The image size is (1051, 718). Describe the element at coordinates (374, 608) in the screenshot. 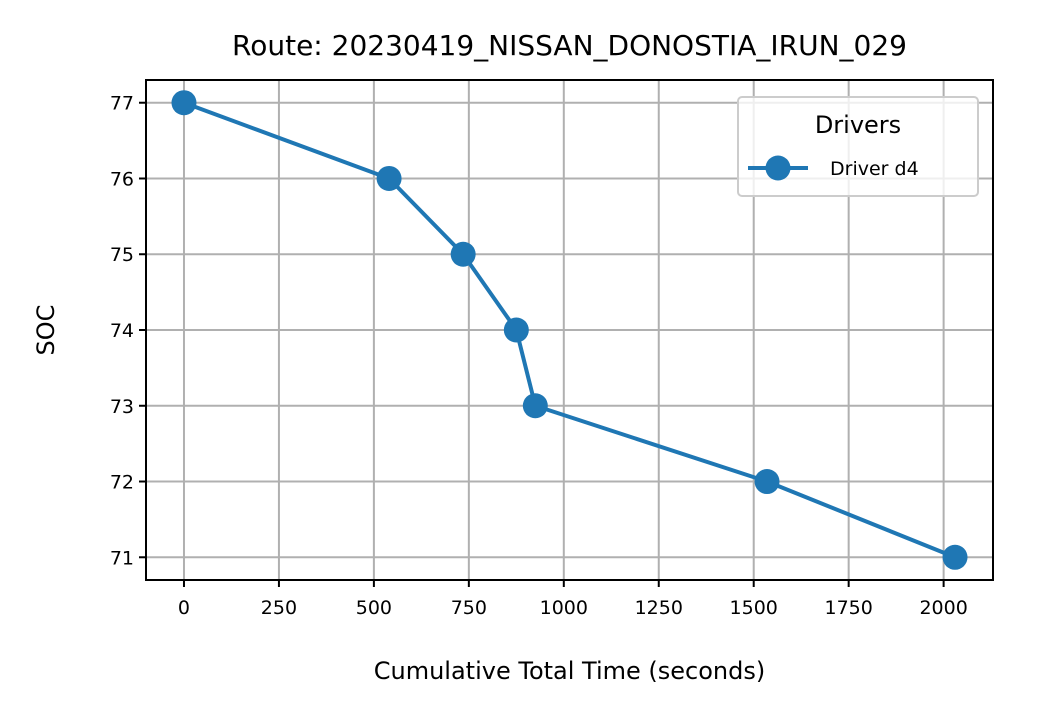

I see `x-tick-label: 500` at that location.